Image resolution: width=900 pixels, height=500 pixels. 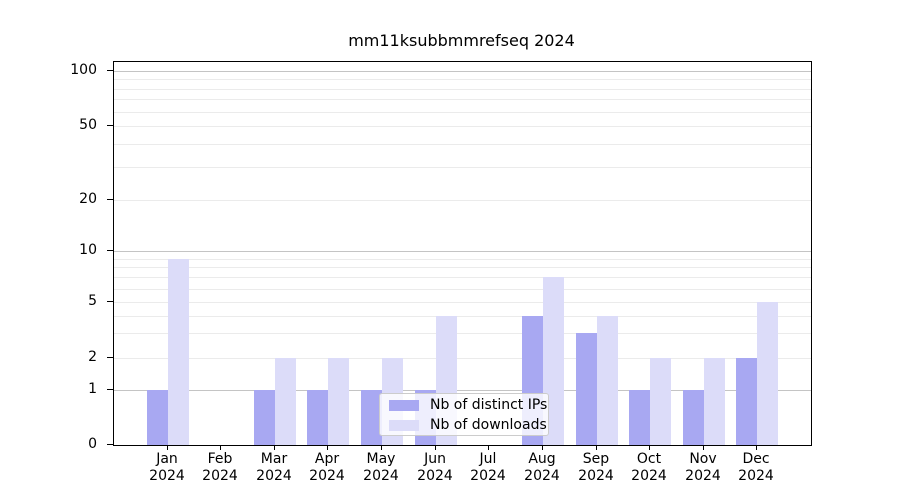 What do you see at coordinates (285, 401) in the screenshot?
I see `bar-downloads-mar` at bounding box center [285, 401].